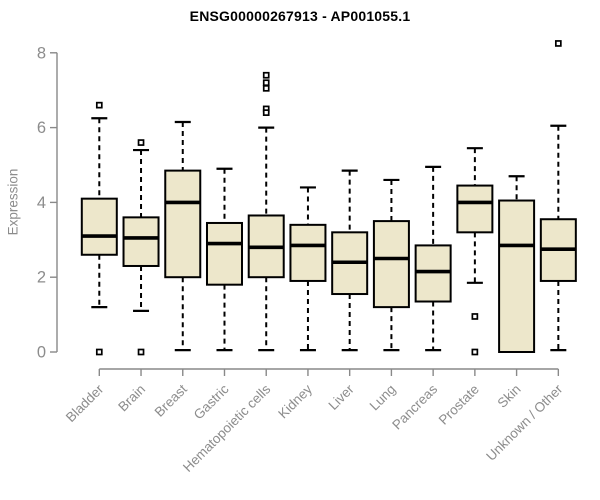 The image size is (600, 500). Describe the element at coordinates (295, 401) in the screenshot. I see `x-tick-label-kidney: Kidney` at that location.